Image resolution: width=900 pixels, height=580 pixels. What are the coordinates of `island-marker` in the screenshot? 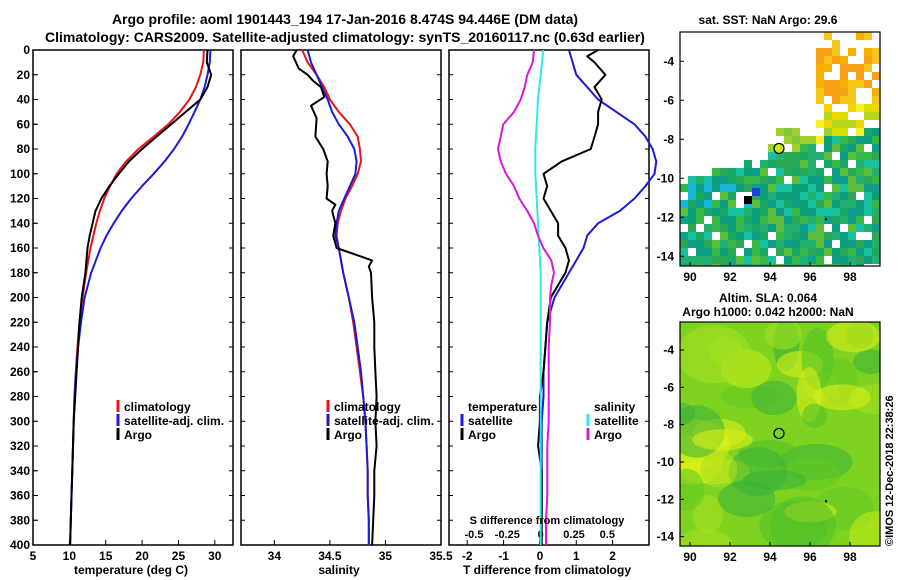 It's located at (826, 219).